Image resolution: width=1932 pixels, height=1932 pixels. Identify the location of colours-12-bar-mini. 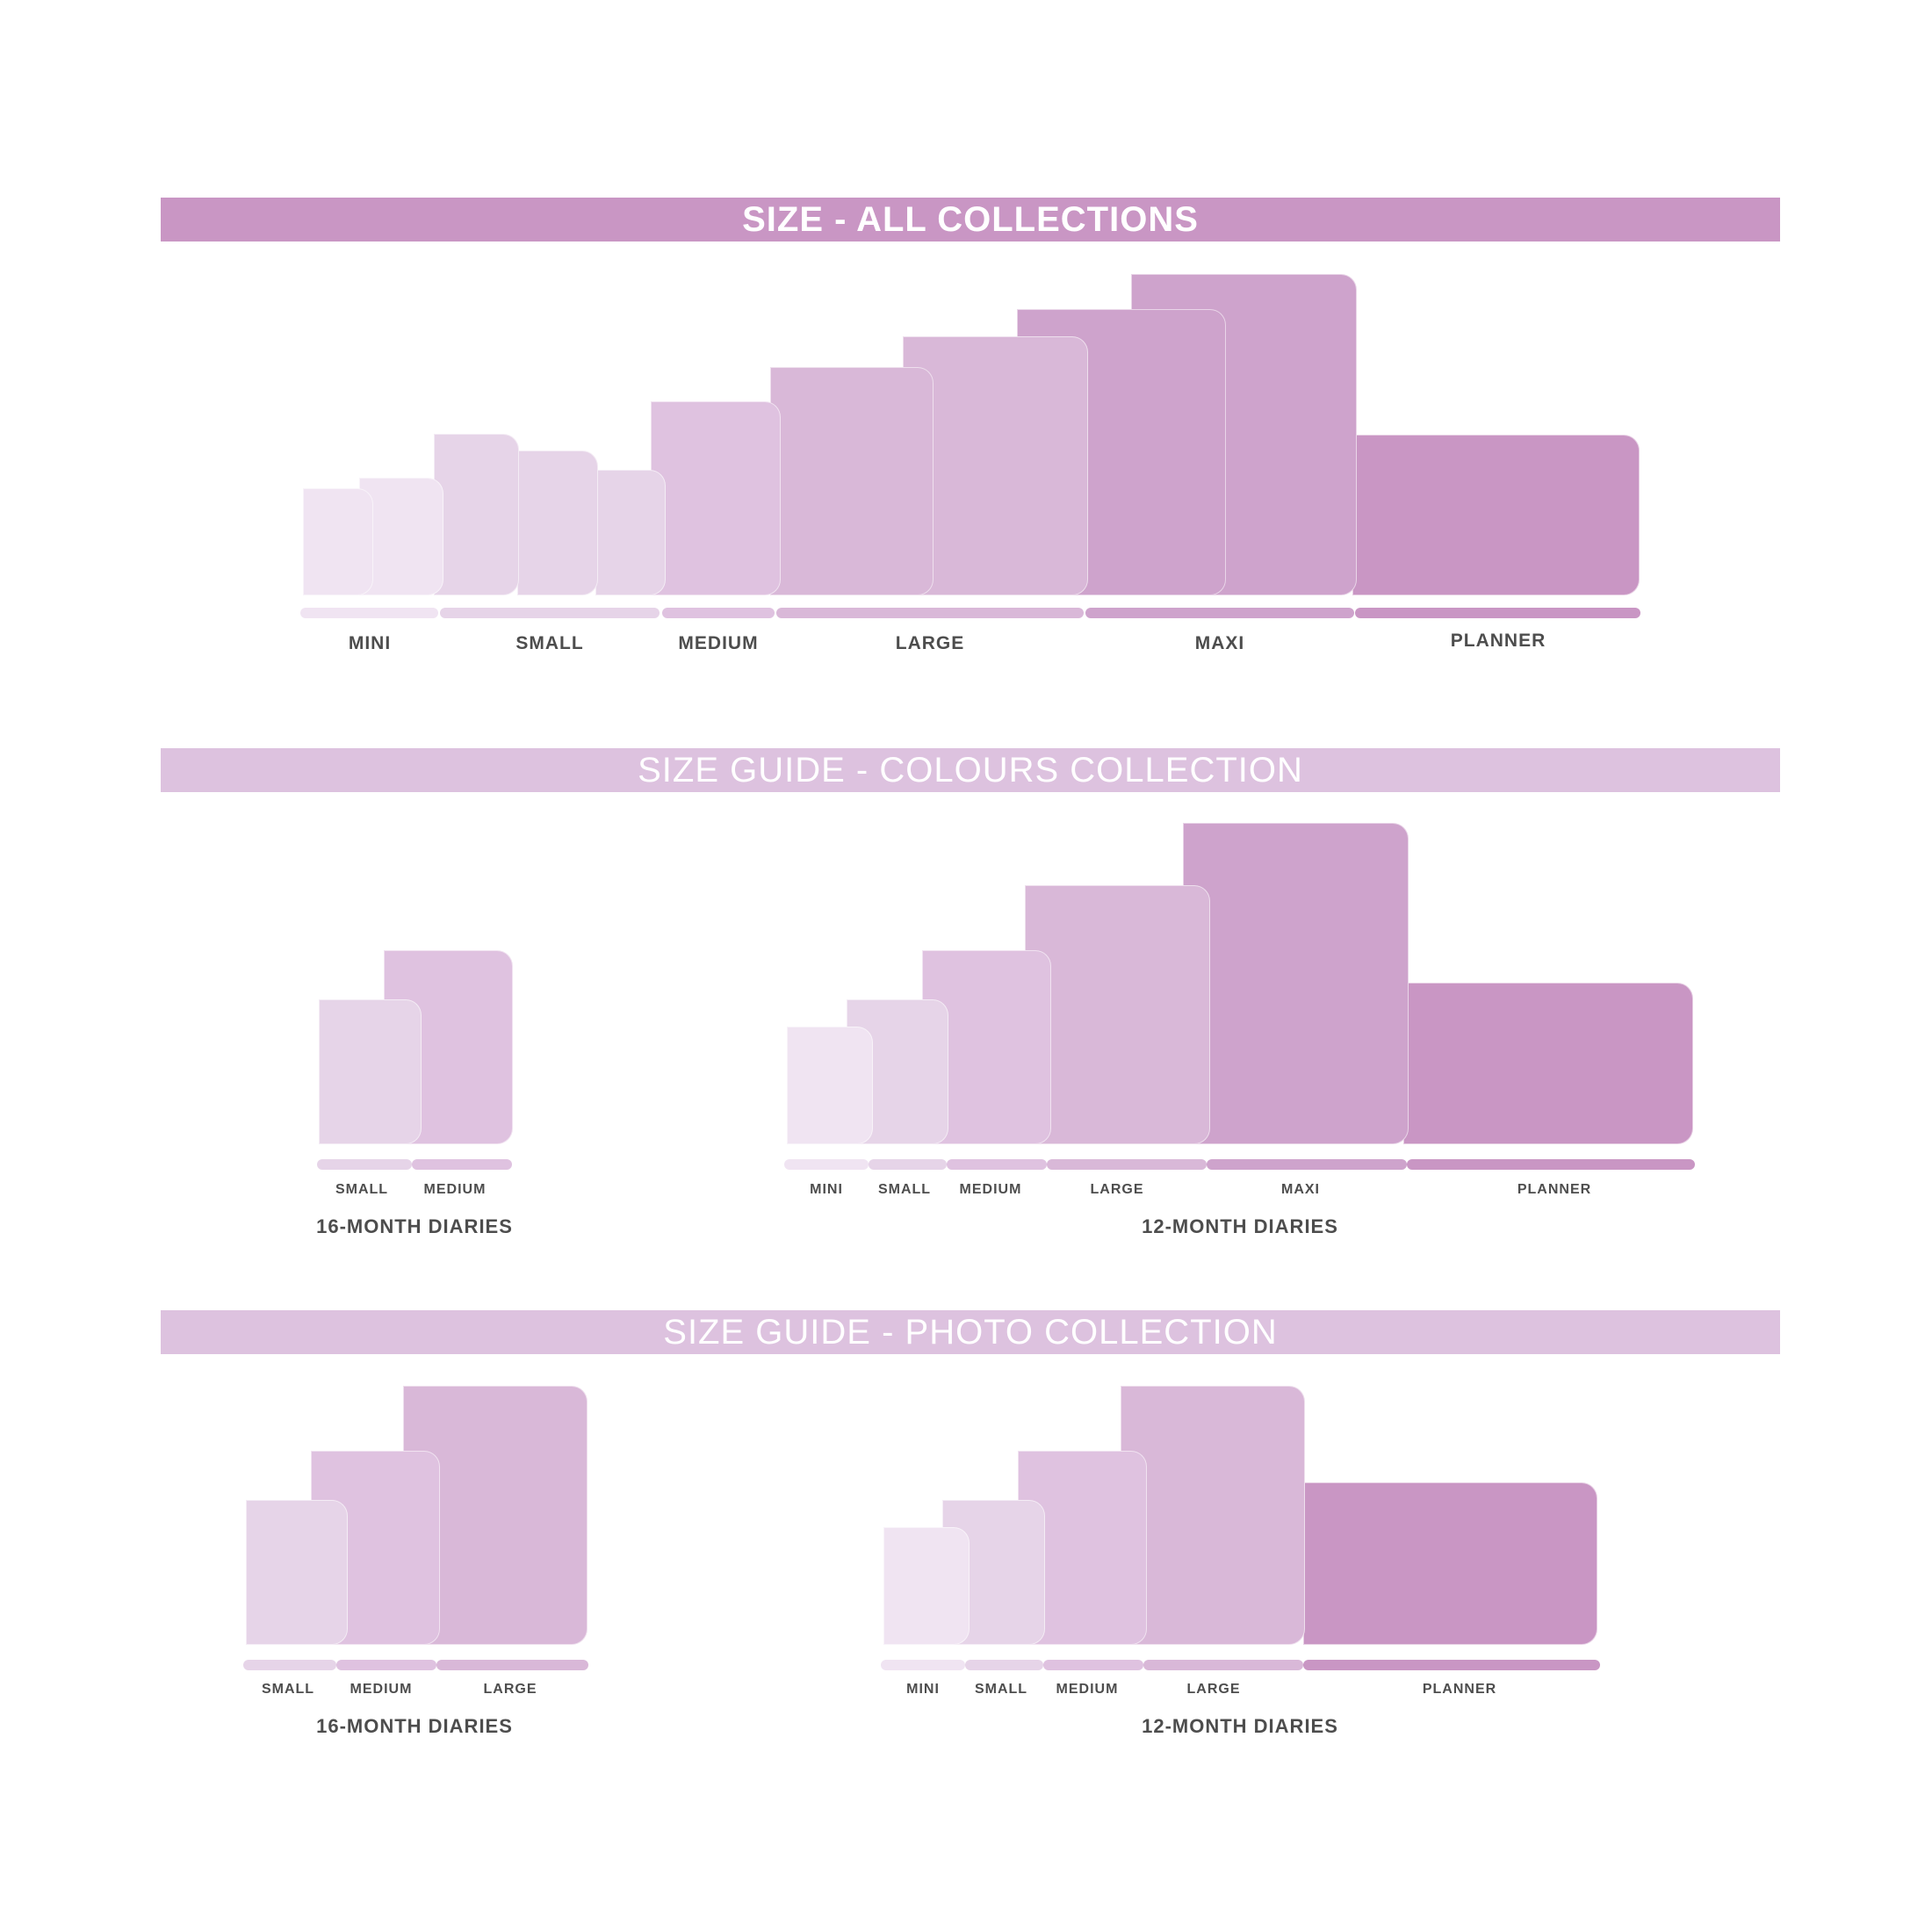
(826, 1164).